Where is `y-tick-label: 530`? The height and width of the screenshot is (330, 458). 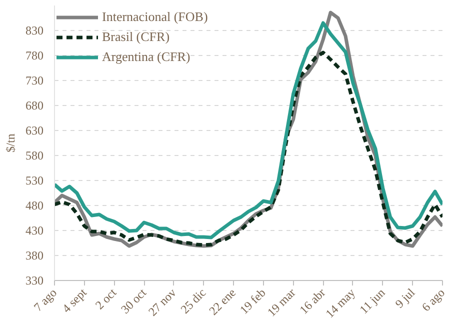
y-tick-label: 530 is located at coordinates (35, 181).